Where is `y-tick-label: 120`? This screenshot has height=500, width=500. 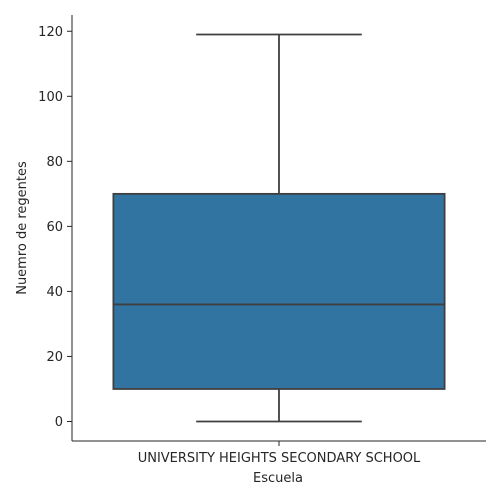 y-tick-label: 120 is located at coordinates (50, 32).